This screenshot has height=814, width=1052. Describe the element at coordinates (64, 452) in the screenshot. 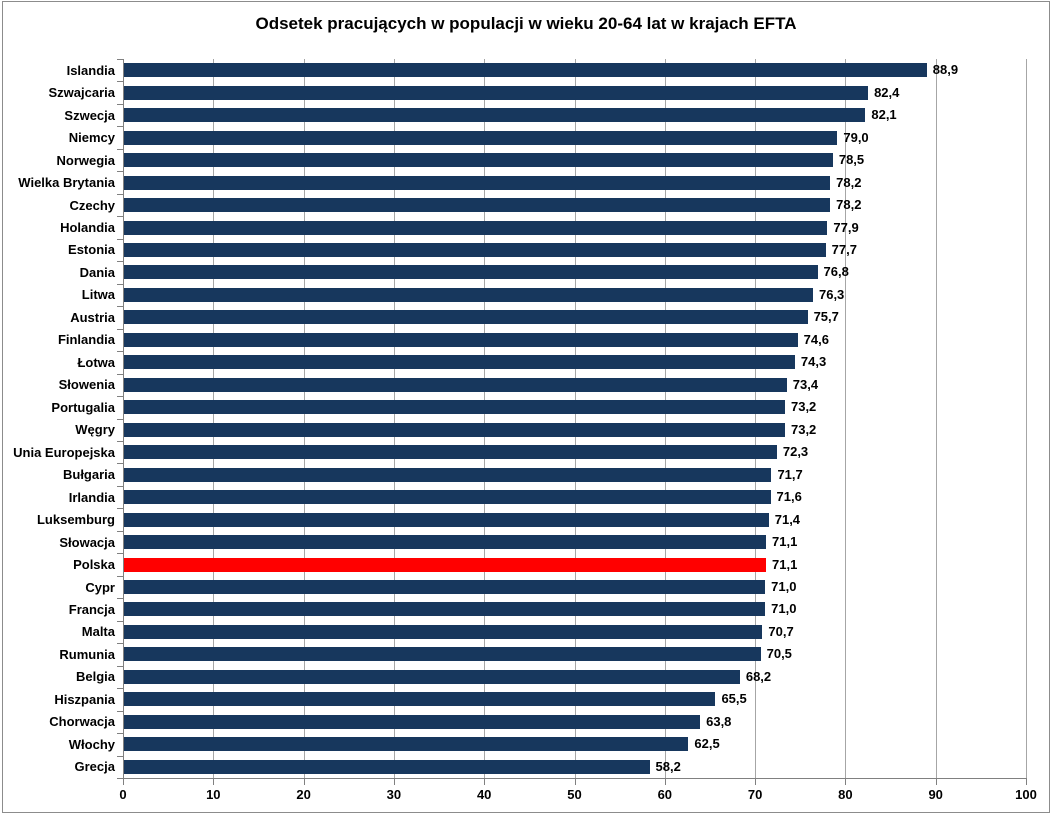

I see `category-label: Unia Europejska` at that location.